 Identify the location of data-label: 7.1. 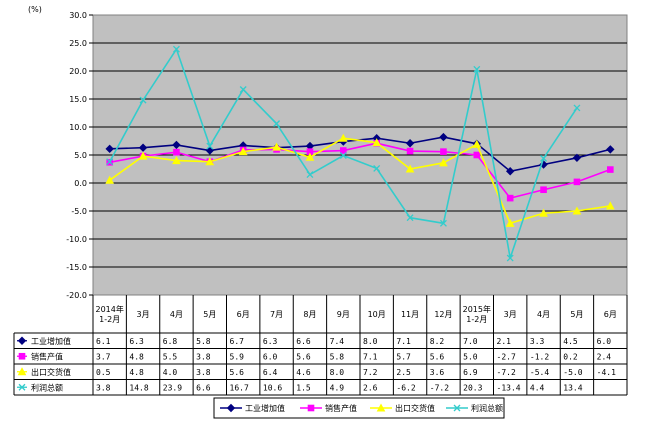
(370, 356).